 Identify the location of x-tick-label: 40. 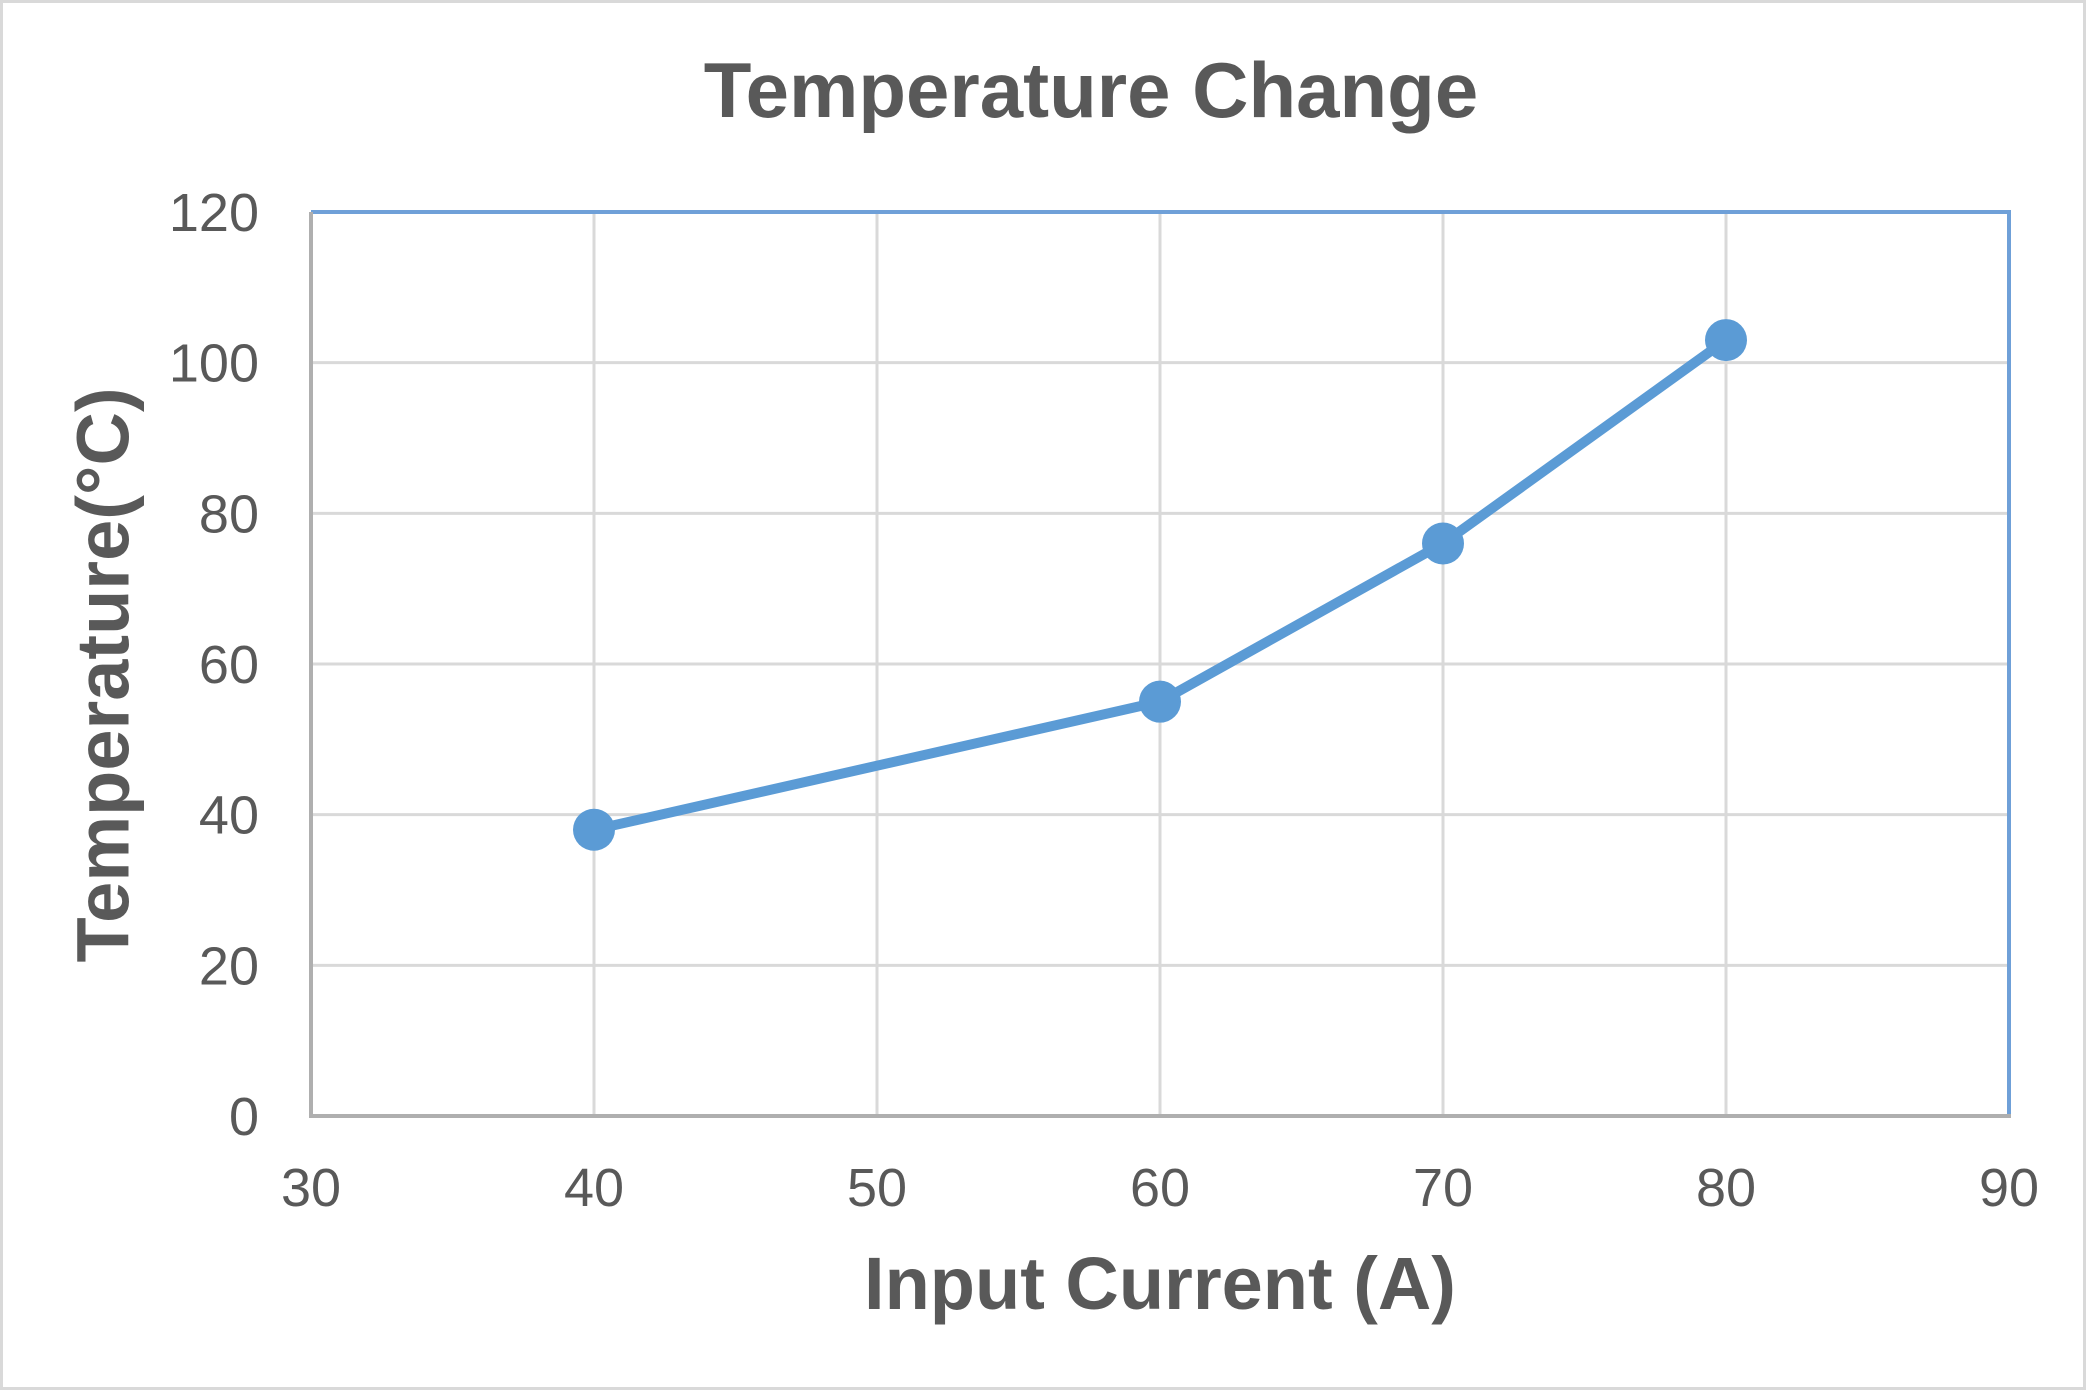
(594, 1188).